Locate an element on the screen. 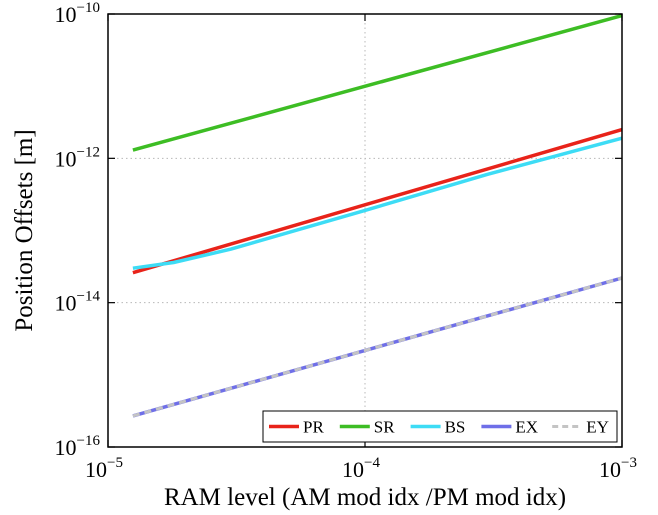 The width and height of the screenshot is (658, 515). legend-label-ey: EY is located at coordinates (597, 427).